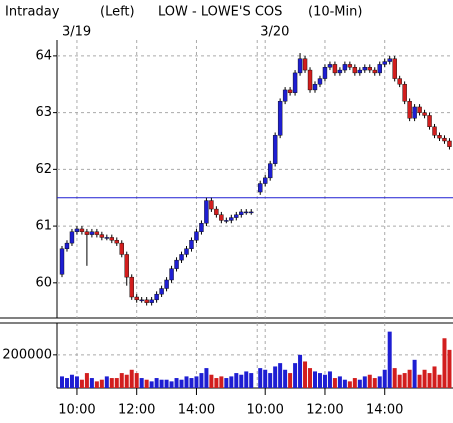  What do you see at coordinates (264, 410) in the screenshot?
I see `x-tick-label: 10:00` at bounding box center [264, 410].